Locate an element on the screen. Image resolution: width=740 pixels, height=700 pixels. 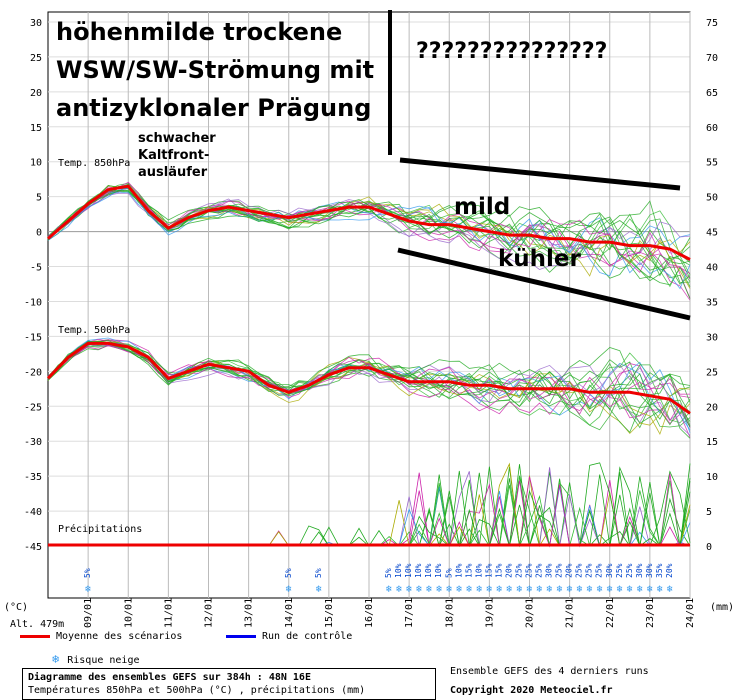
annotation-front-line3: ausläufer is located at coordinates (173, 172).